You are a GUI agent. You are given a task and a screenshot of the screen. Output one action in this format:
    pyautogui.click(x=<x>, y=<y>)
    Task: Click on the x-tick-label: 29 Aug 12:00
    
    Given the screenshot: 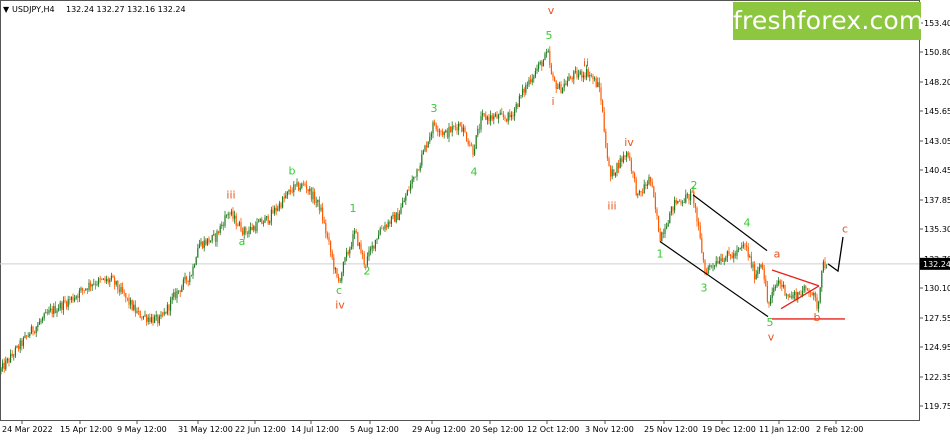 What is the action you would take?
    pyautogui.click(x=439, y=429)
    